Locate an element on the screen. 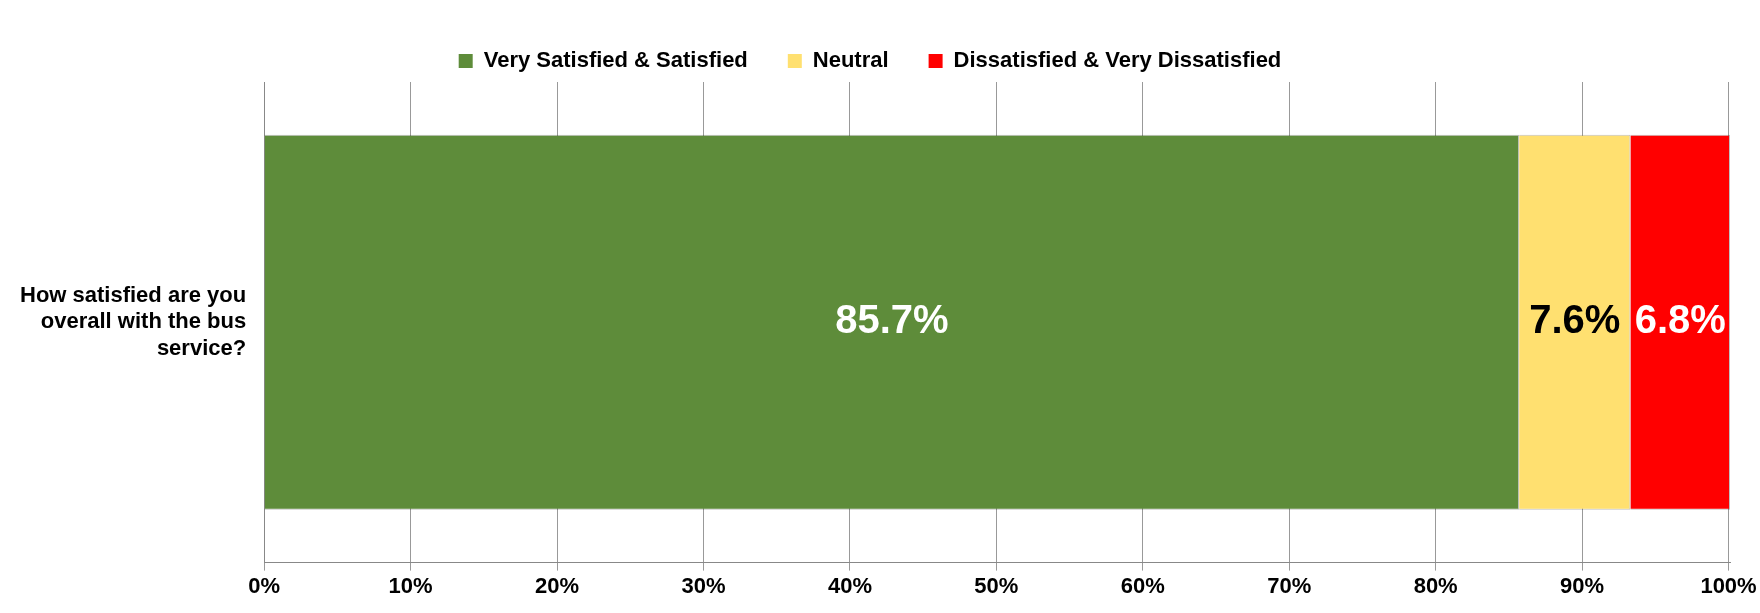  data-label: 7.6% is located at coordinates (1575, 319).